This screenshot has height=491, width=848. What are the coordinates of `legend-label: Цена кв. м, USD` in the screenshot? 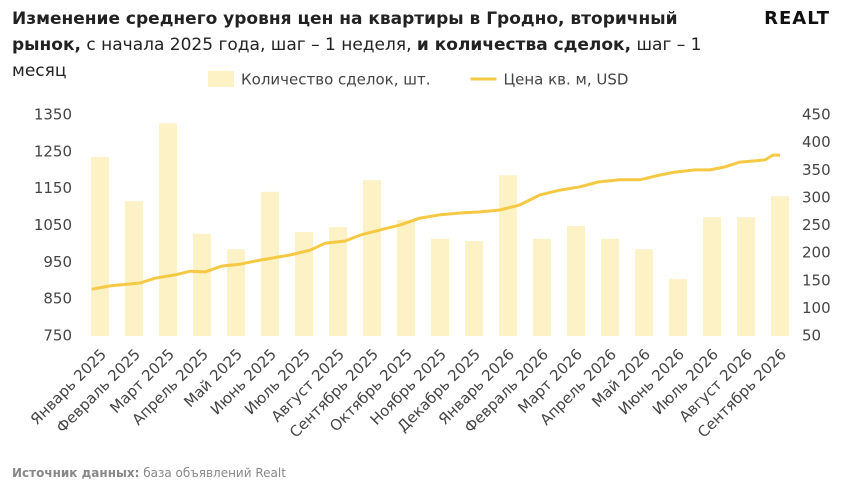 It's located at (565, 80).